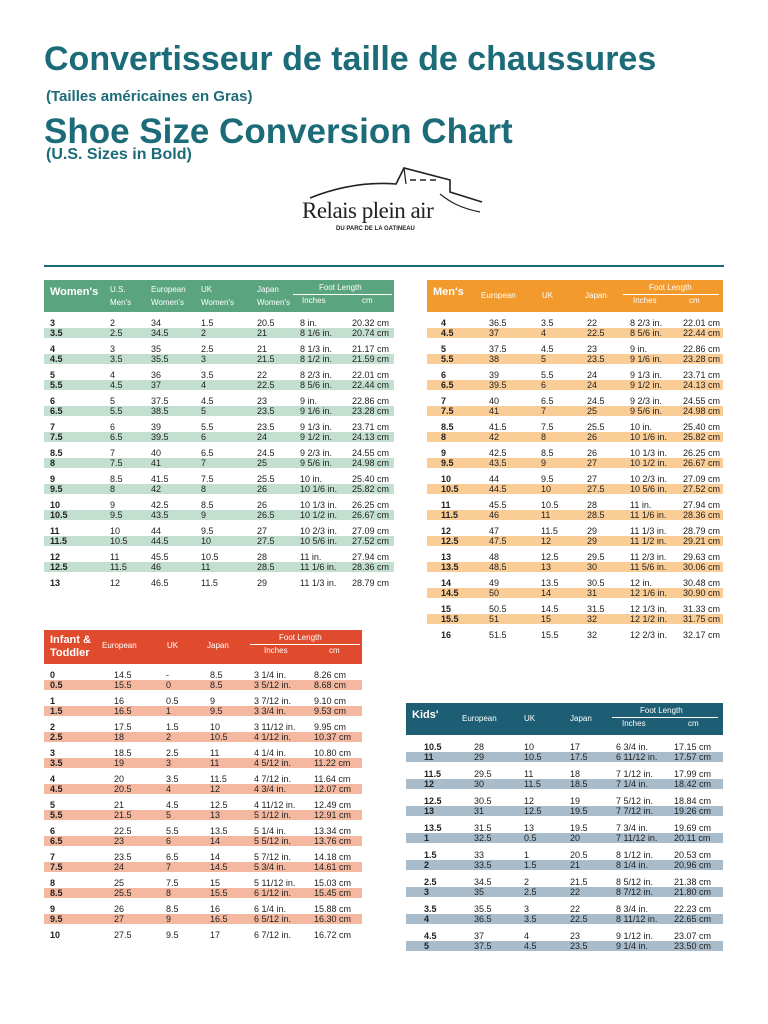 This screenshot has width=768, height=1024. What do you see at coordinates (592, 463) in the screenshot?
I see `size-cell: 27` at bounding box center [592, 463].